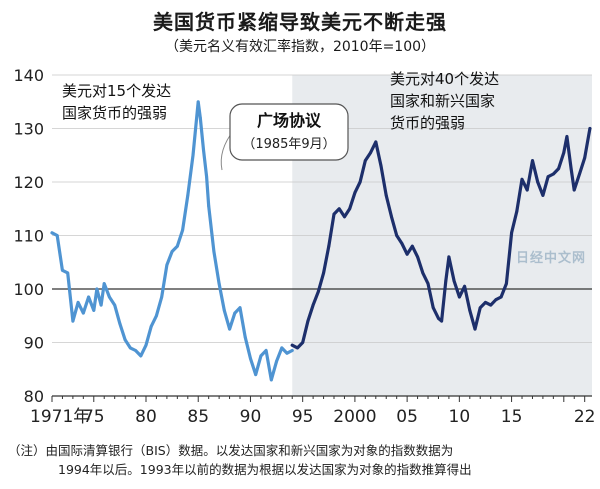  I want to click on x-tick-label-2015: 15, so click(512, 417).